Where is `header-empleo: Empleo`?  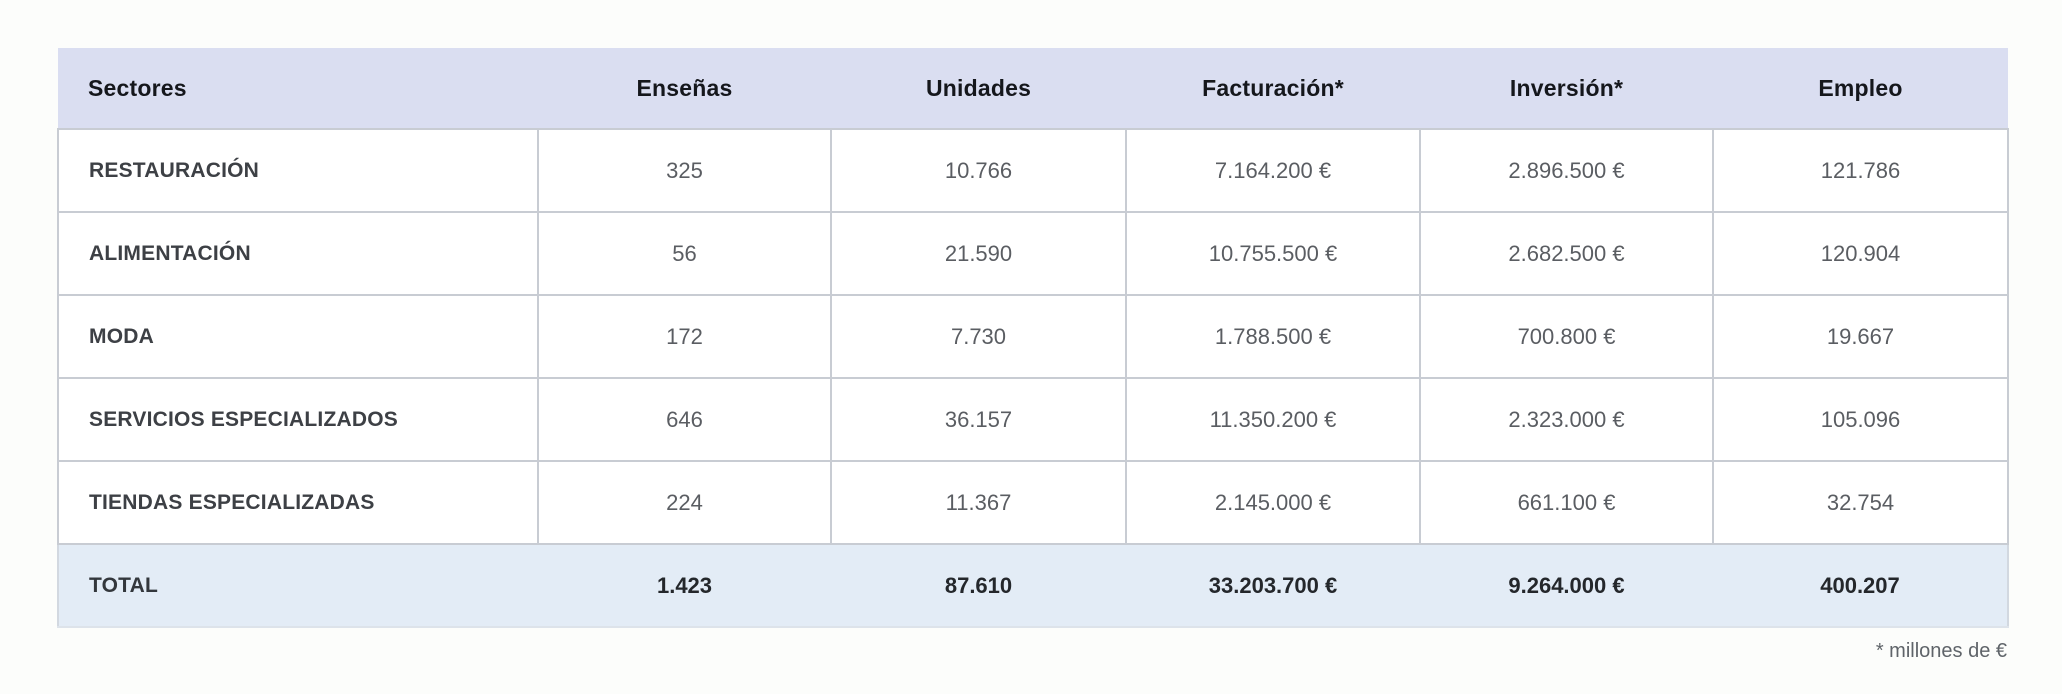 header-empleo: Empleo is located at coordinates (1860, 88).